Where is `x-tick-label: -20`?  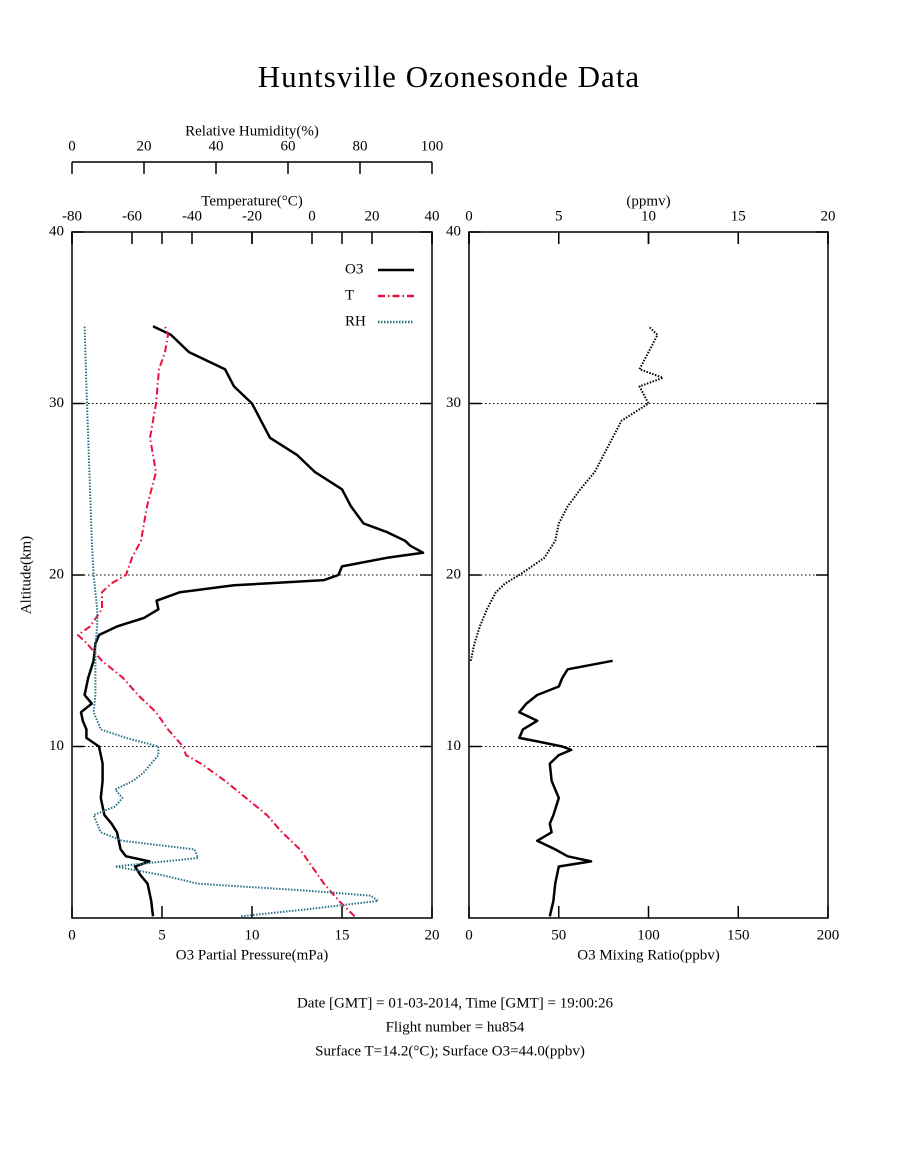
x-tick-label: -20 is located at coordinates (252, 216).